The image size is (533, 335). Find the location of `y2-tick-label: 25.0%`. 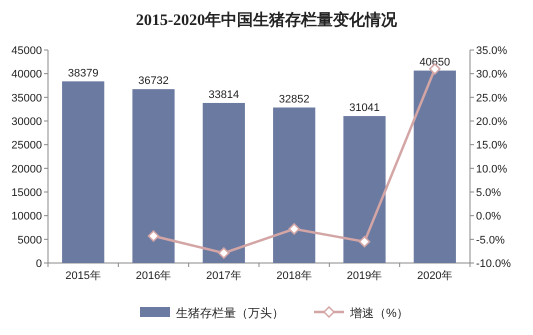

y2-tick-label: 25.0% is located at coordinates (492, 98).